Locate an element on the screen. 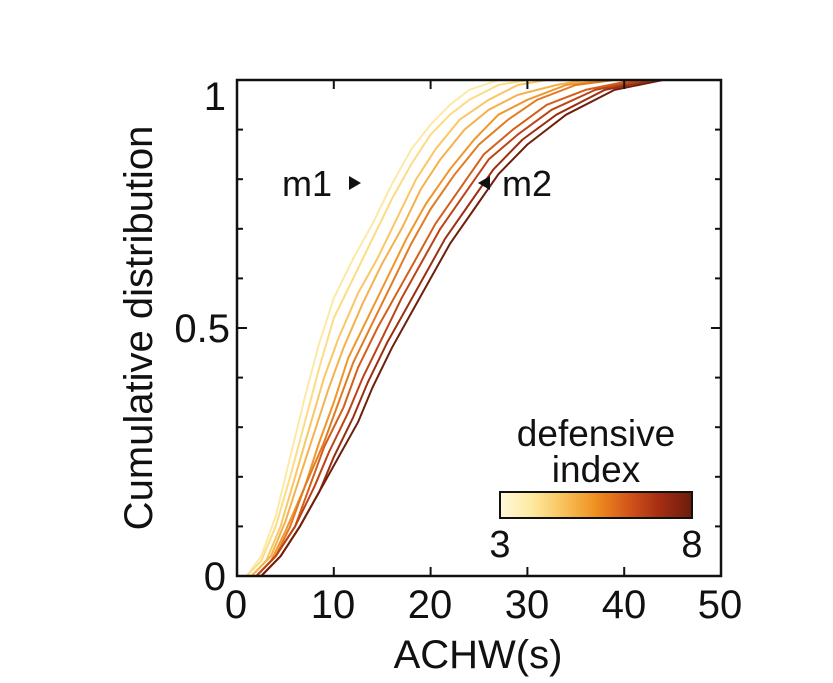 The width and height of the screenshot is (833, 683). arrow-left-icon is located at coordinates (484, 183).